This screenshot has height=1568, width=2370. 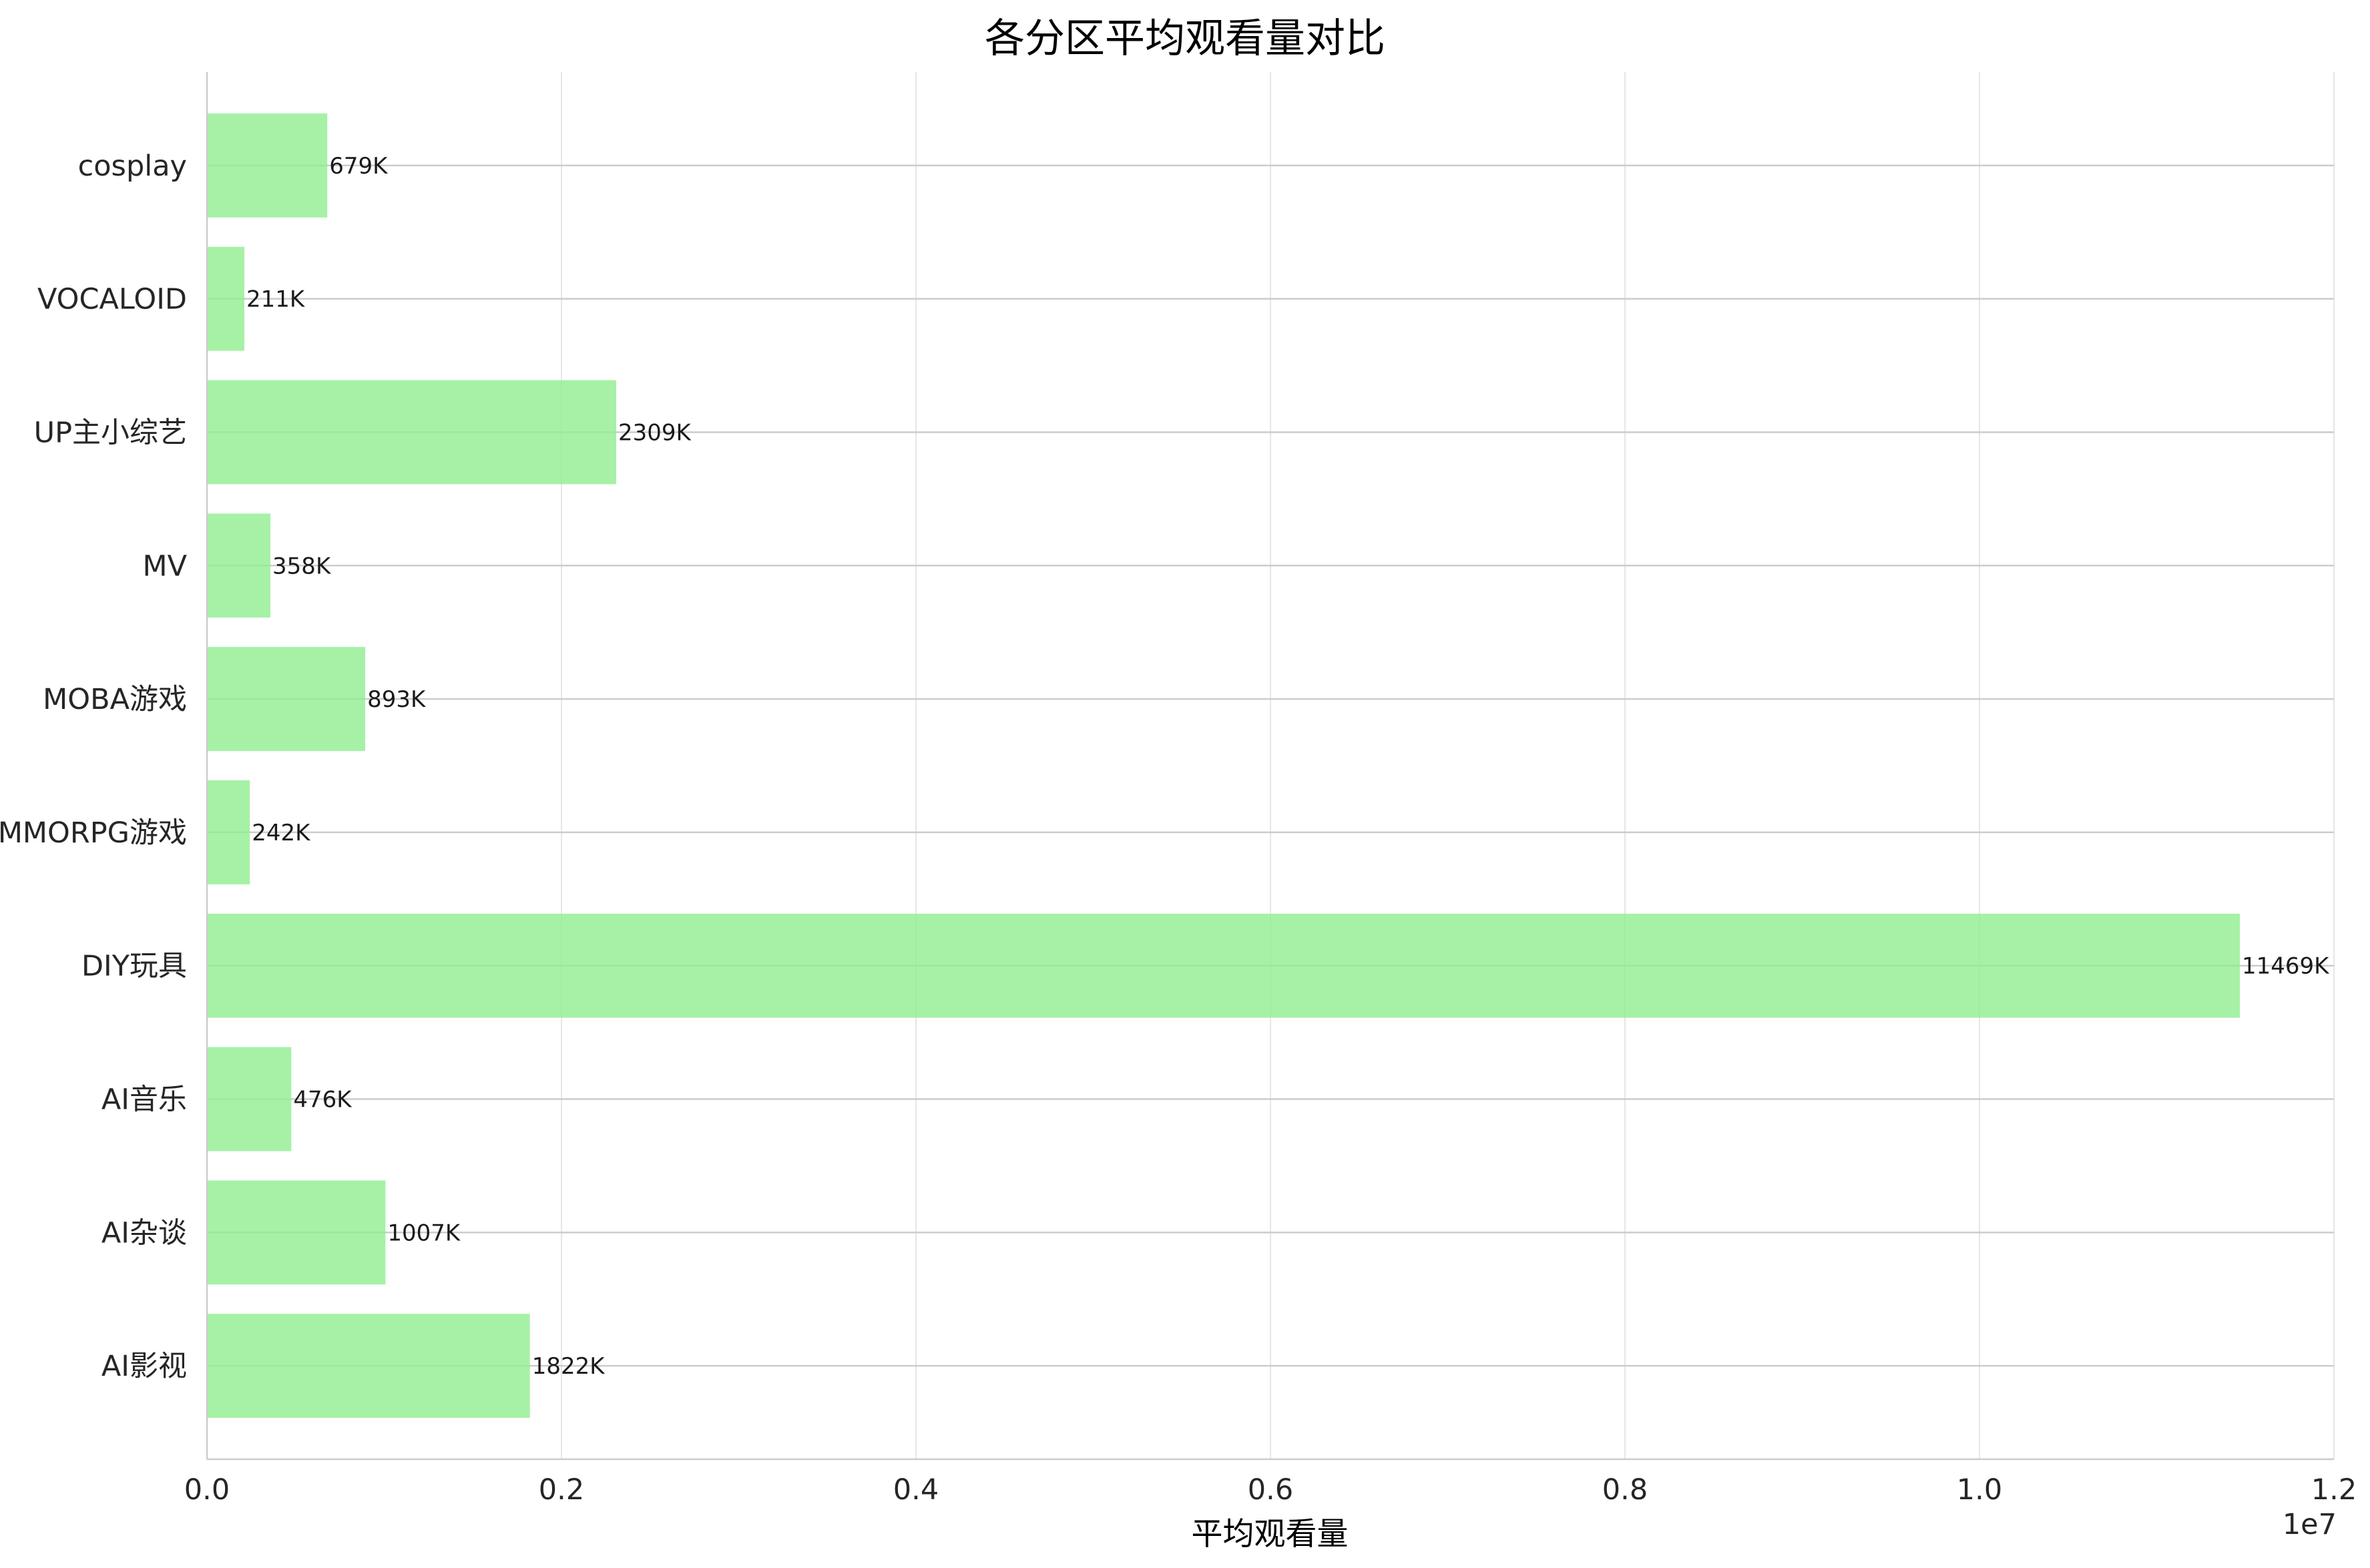 What do you see at coordinates (281, 833) in the screenshot?
I see `data-label: 242K` at bounding box center [281, 833].